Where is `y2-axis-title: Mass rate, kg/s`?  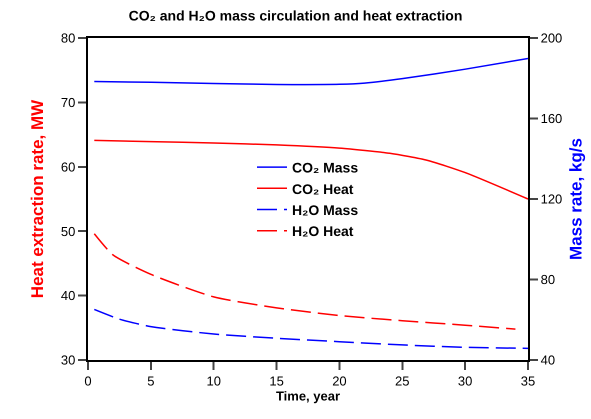
y2-axis-title: Mass rate, kg/s is located at coordinates (576, 199).